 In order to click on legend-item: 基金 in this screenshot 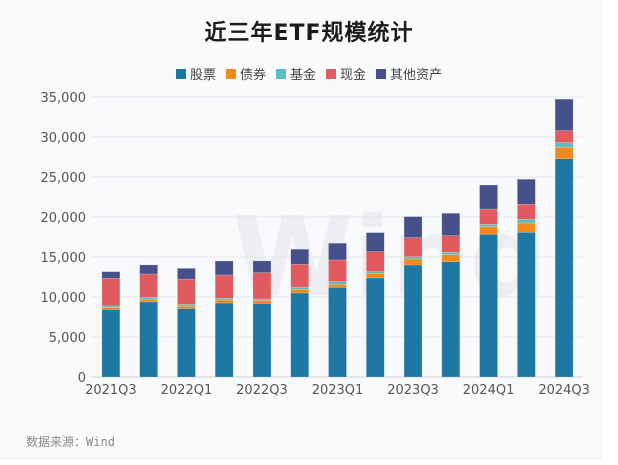, I will do `click(295, 73)`.